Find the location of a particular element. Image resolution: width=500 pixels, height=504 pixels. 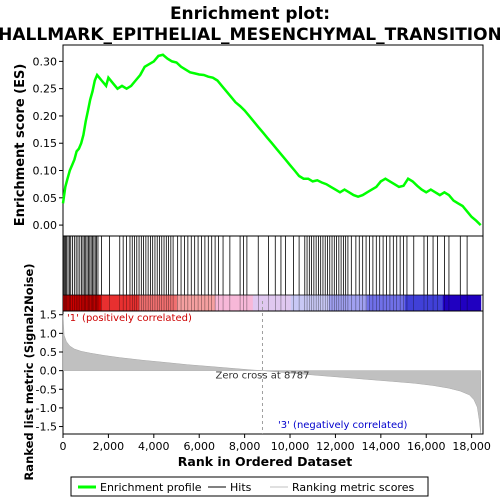

es-y-tick-label: 0.30 is located at coordinates (45, 61).